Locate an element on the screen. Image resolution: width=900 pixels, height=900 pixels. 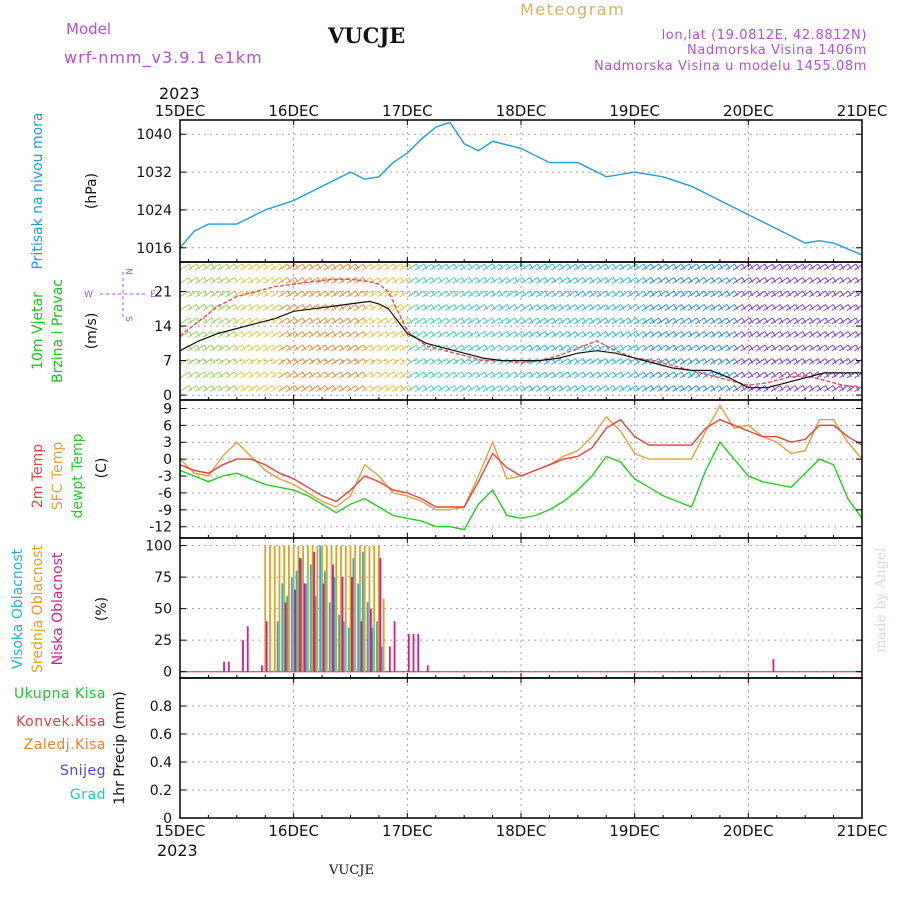
elevation-text: Nadmorska Visina 1406m is located at coordinates (777, 50).